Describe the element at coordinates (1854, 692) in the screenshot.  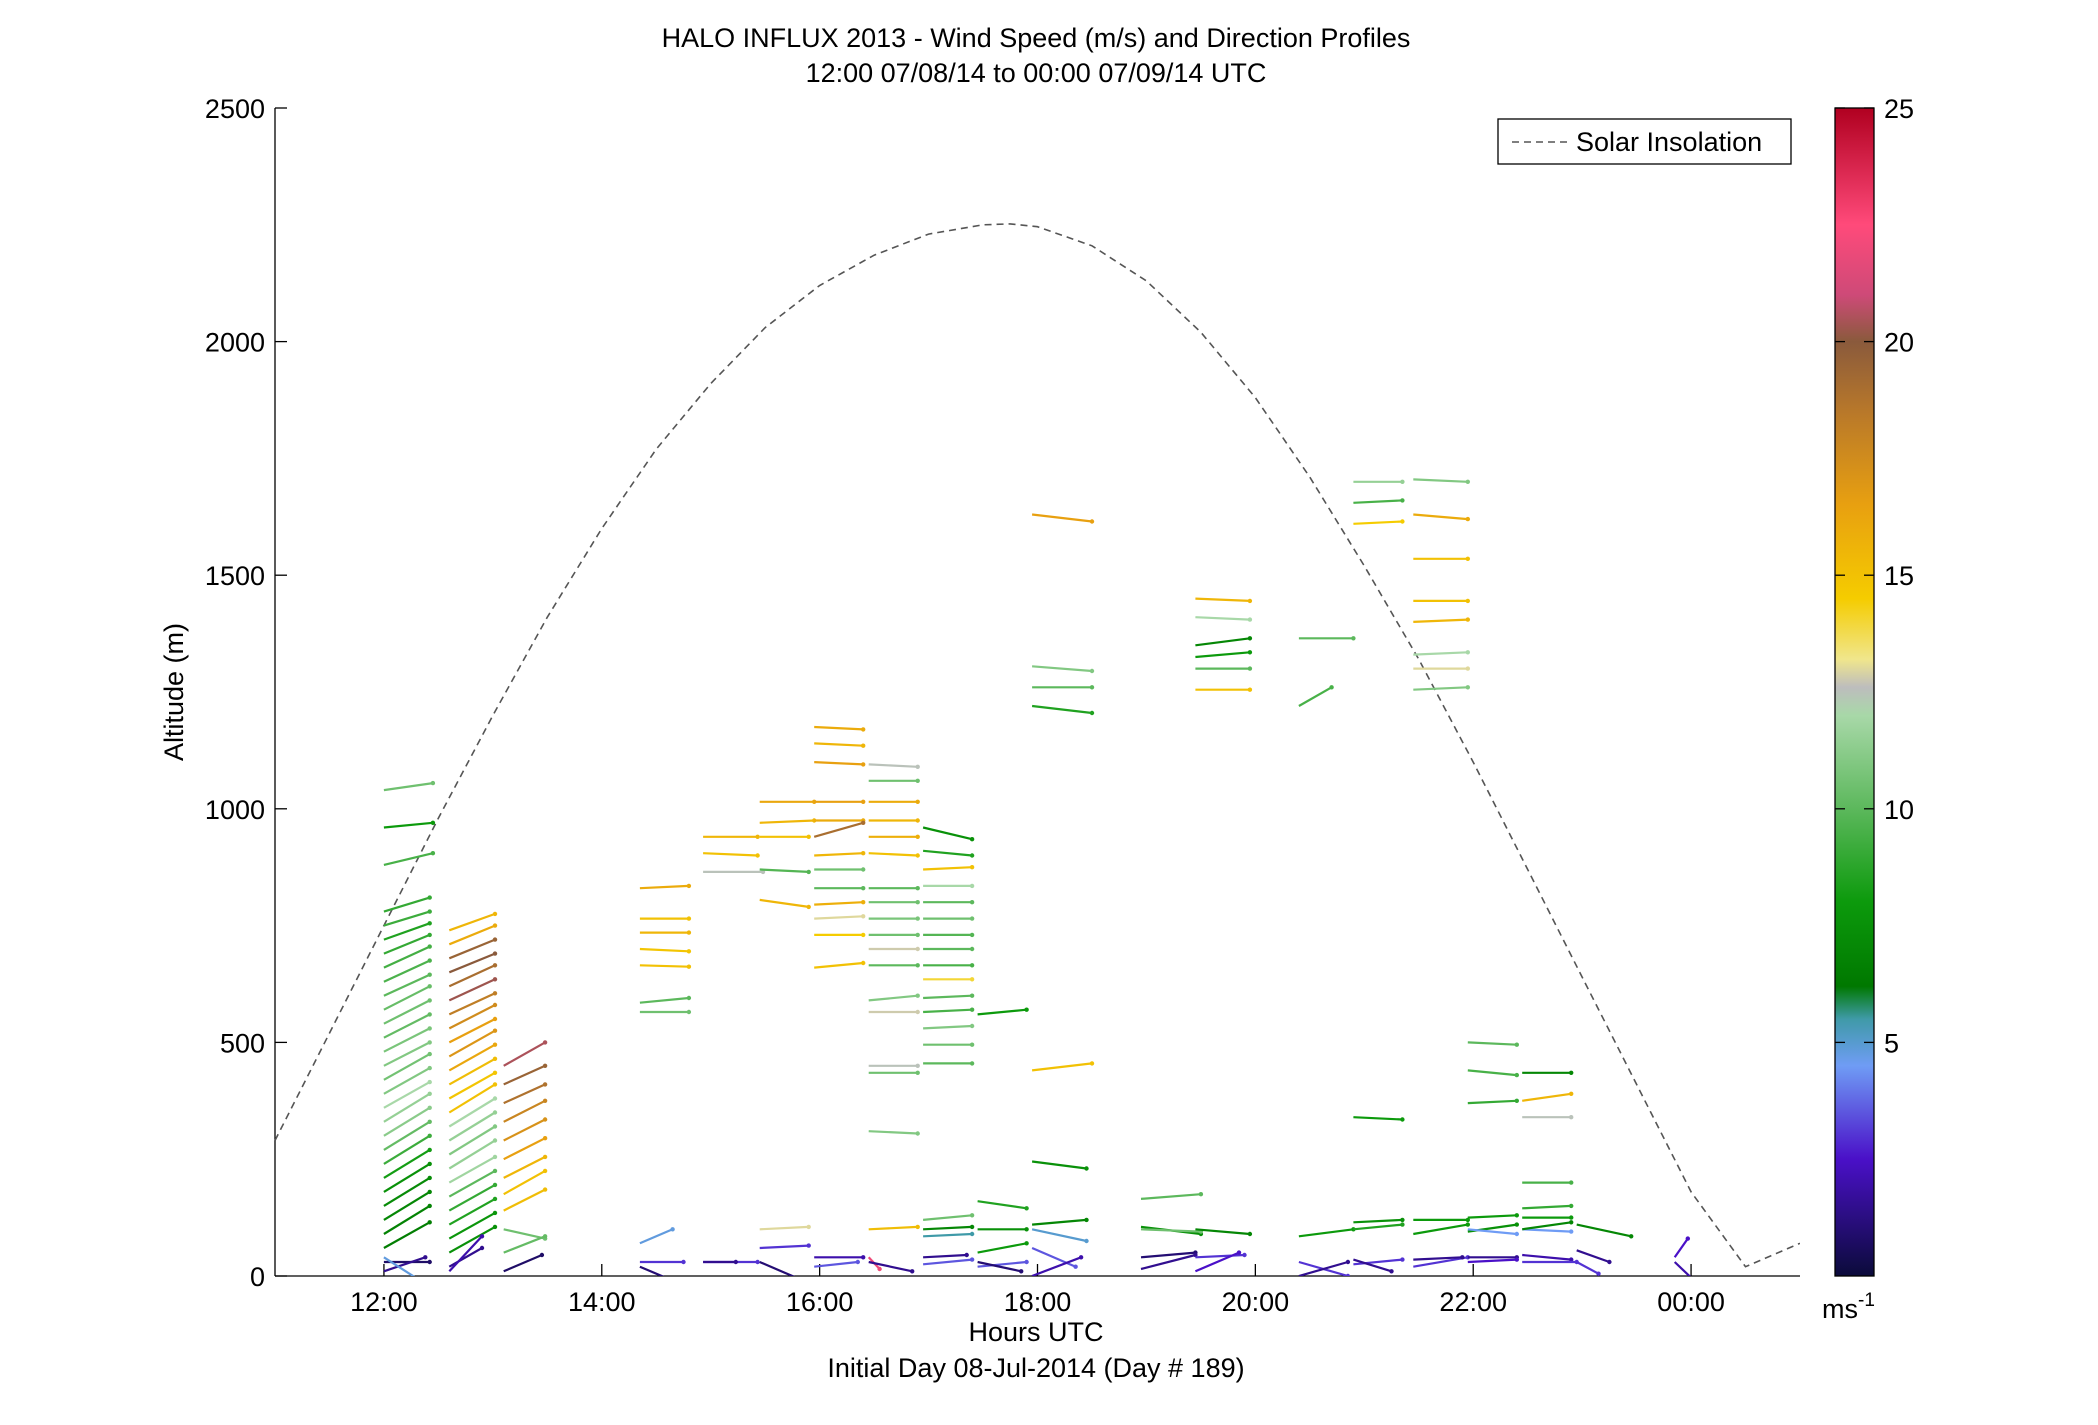
I see `colorbar-ramp` at that location.